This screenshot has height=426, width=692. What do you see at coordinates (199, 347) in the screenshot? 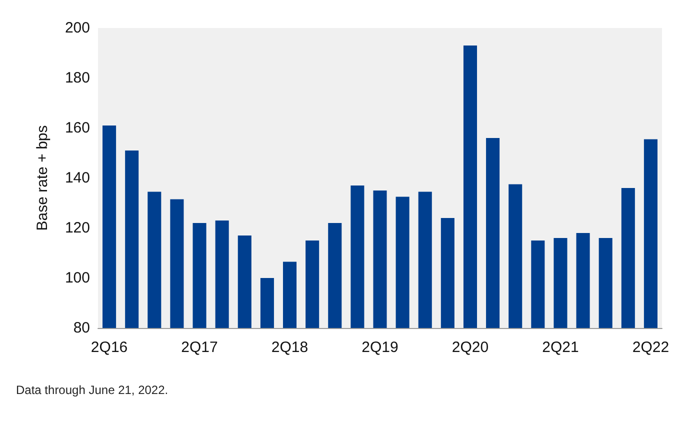
I see `x-tick-label: 2Q17` at bounding box center [199, 347].